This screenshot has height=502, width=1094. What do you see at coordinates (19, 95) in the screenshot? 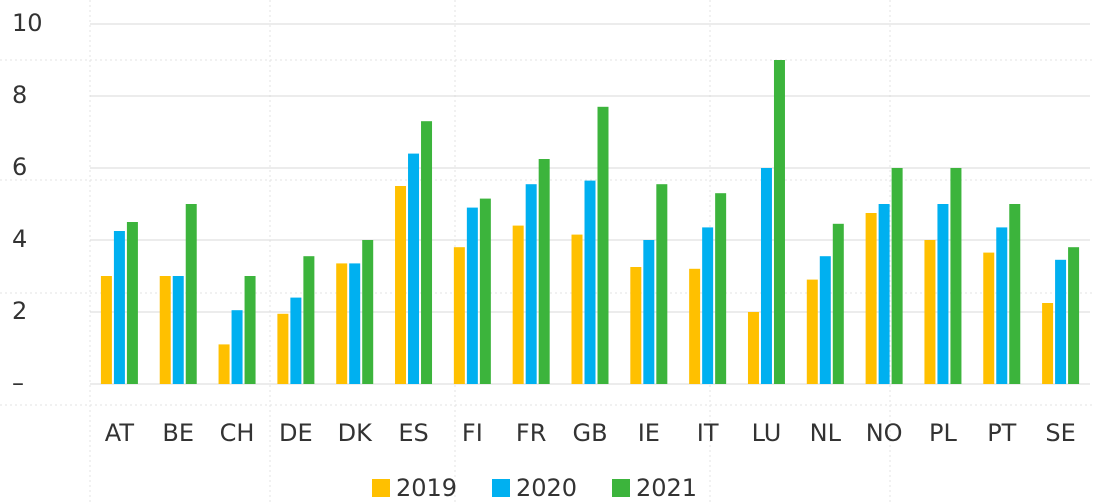
I see `y-tick-label: 8` at bounding box center [19, 95].